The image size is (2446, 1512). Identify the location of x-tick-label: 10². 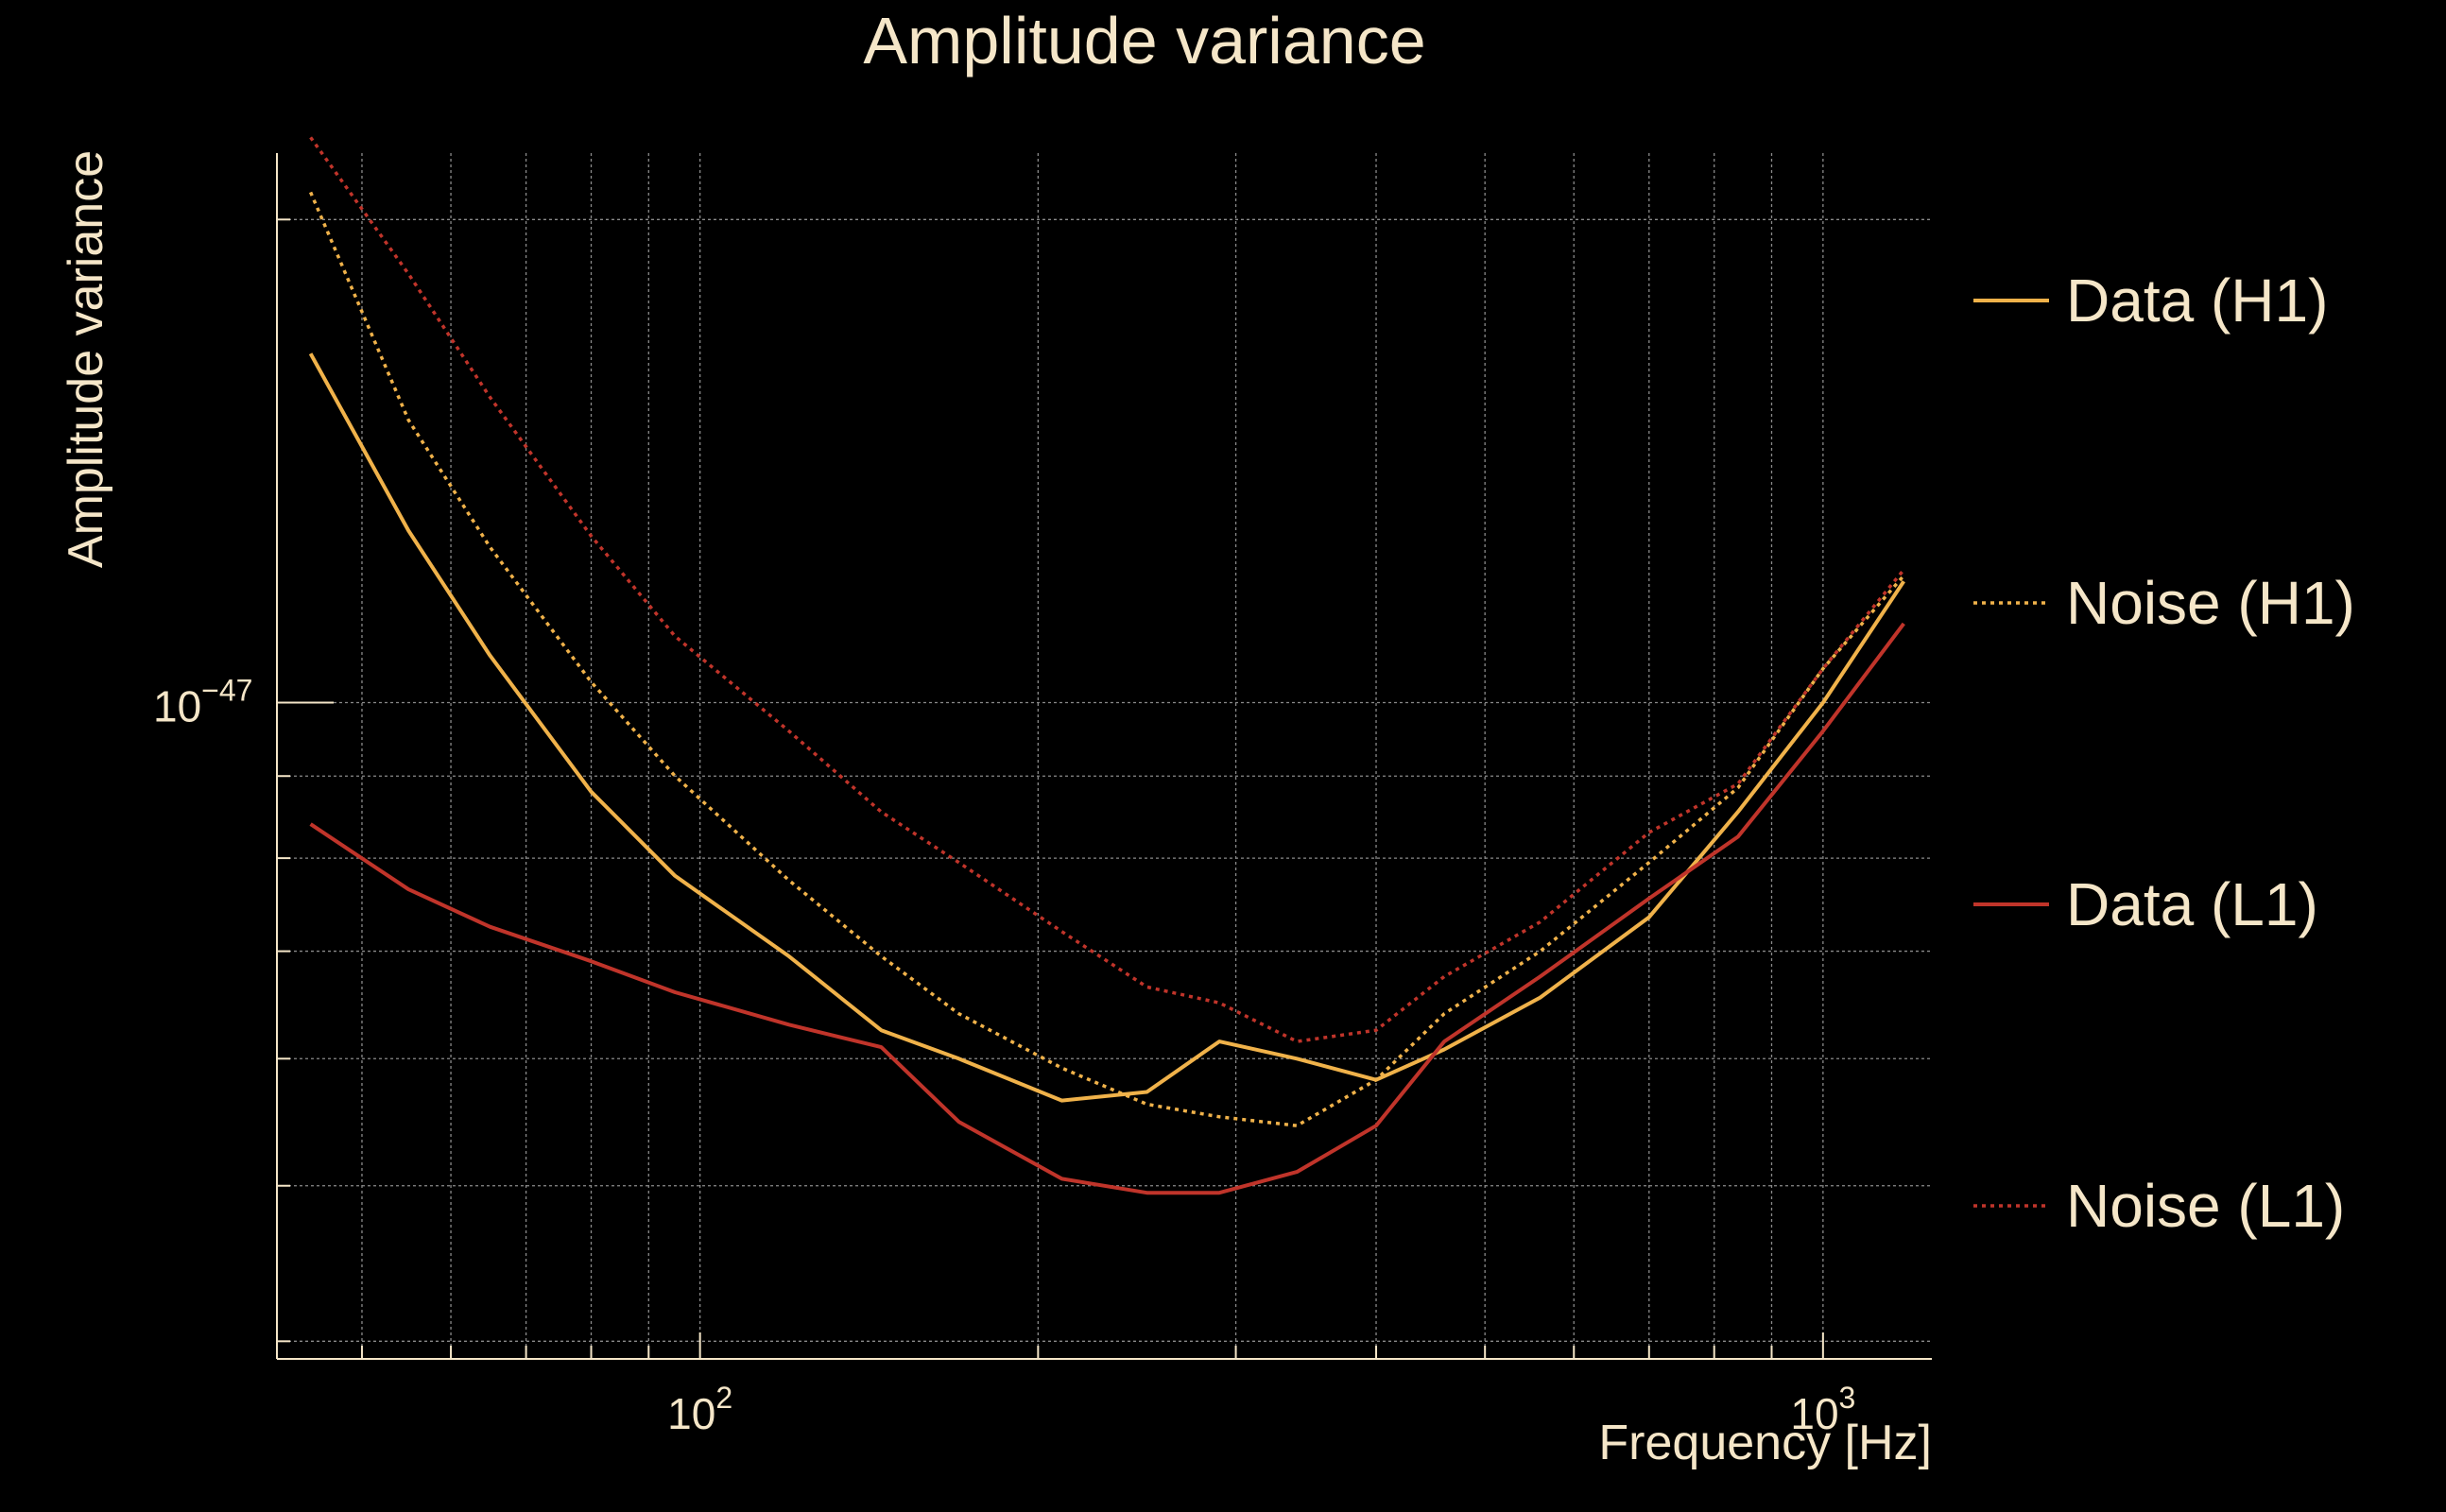
(699, 1409).